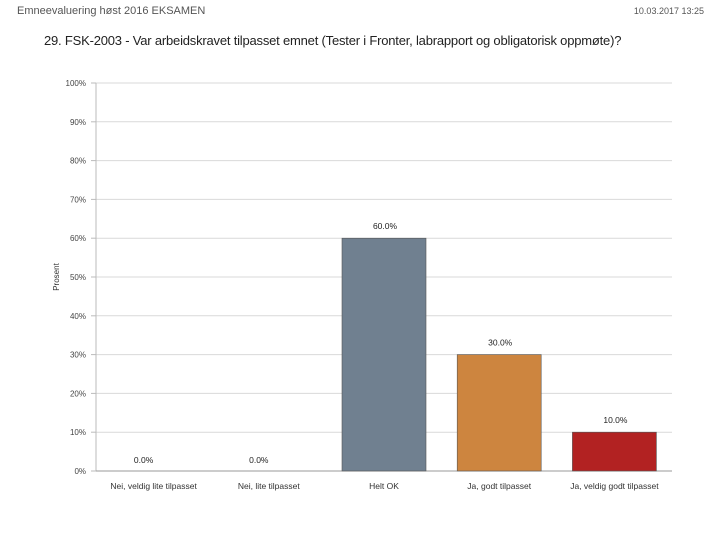 This screenshot has width=720, height=540. What do you see at coordinates (78, 199) in the screenshot?
I see `y-tick-label: 70%` at bounding box center [78, 199].